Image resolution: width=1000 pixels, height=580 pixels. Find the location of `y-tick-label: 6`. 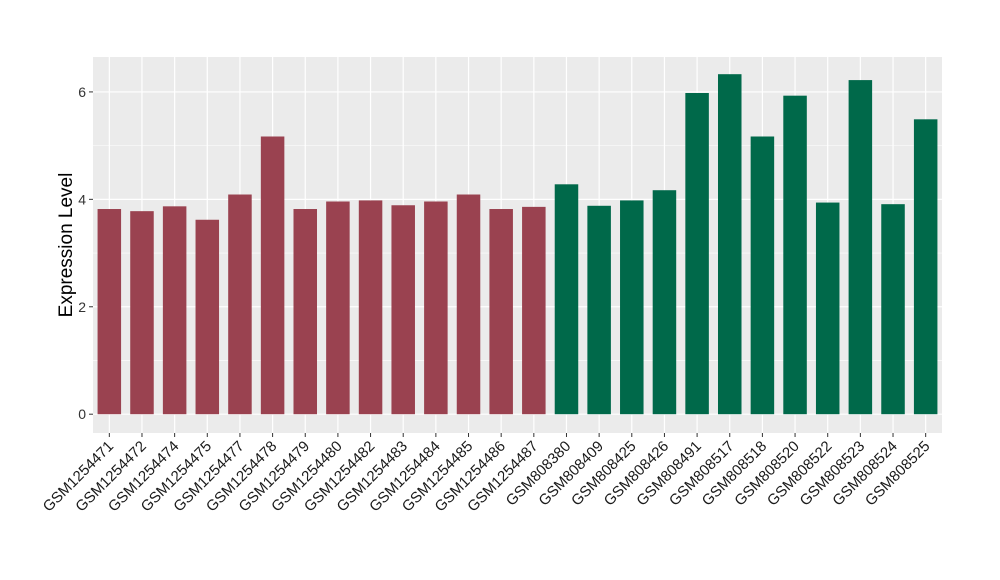

y-tick-label: 6 is located at coordinates (82, 92).